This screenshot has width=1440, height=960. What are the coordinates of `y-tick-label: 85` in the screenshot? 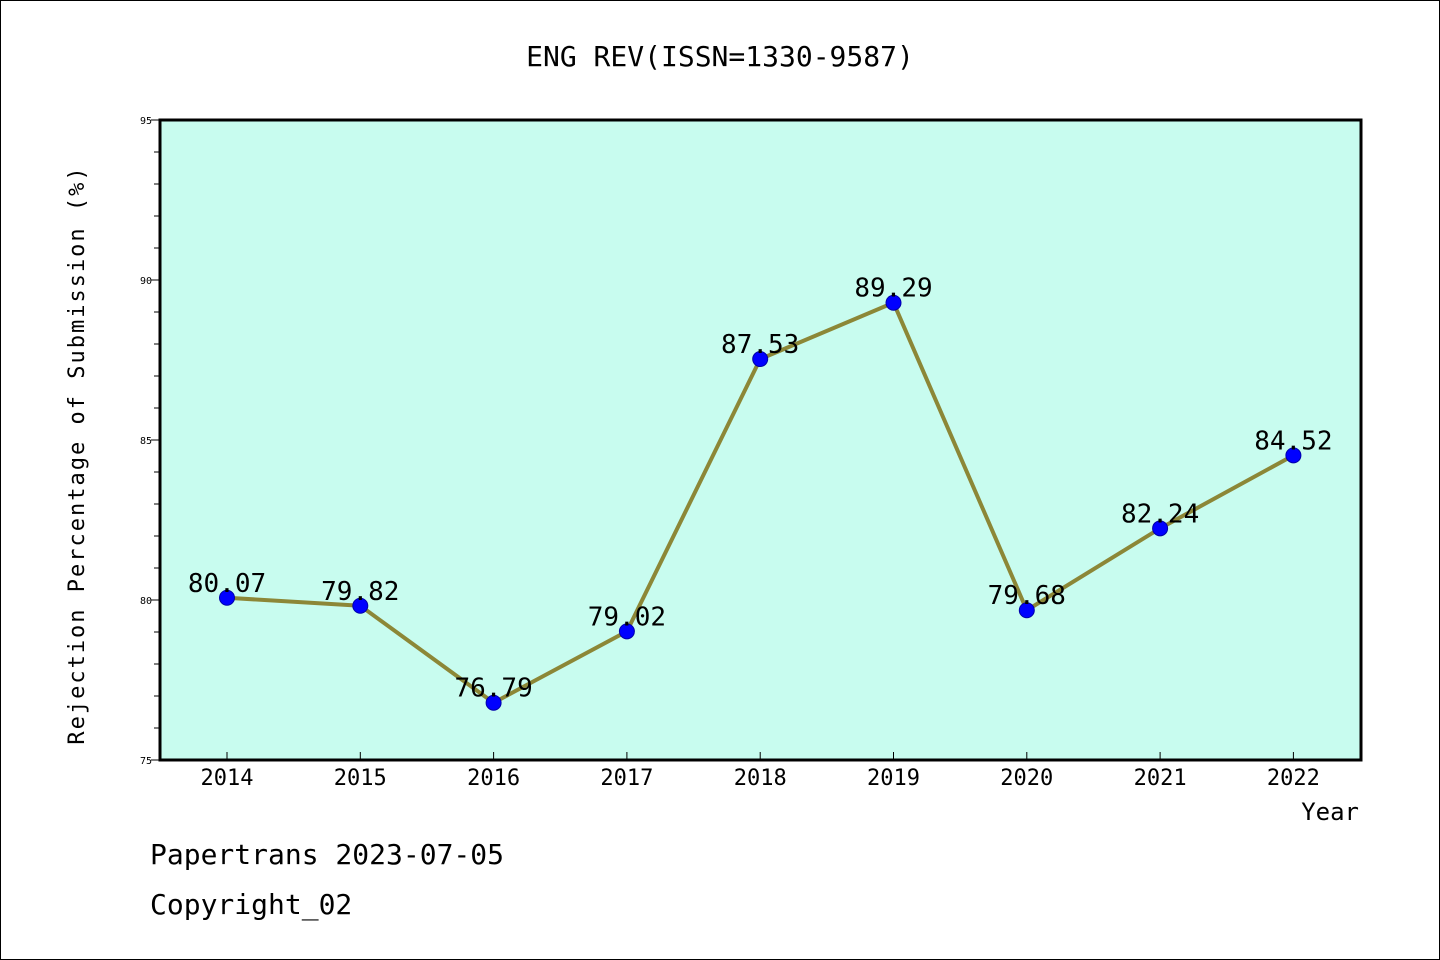 It's located at (146, 441).